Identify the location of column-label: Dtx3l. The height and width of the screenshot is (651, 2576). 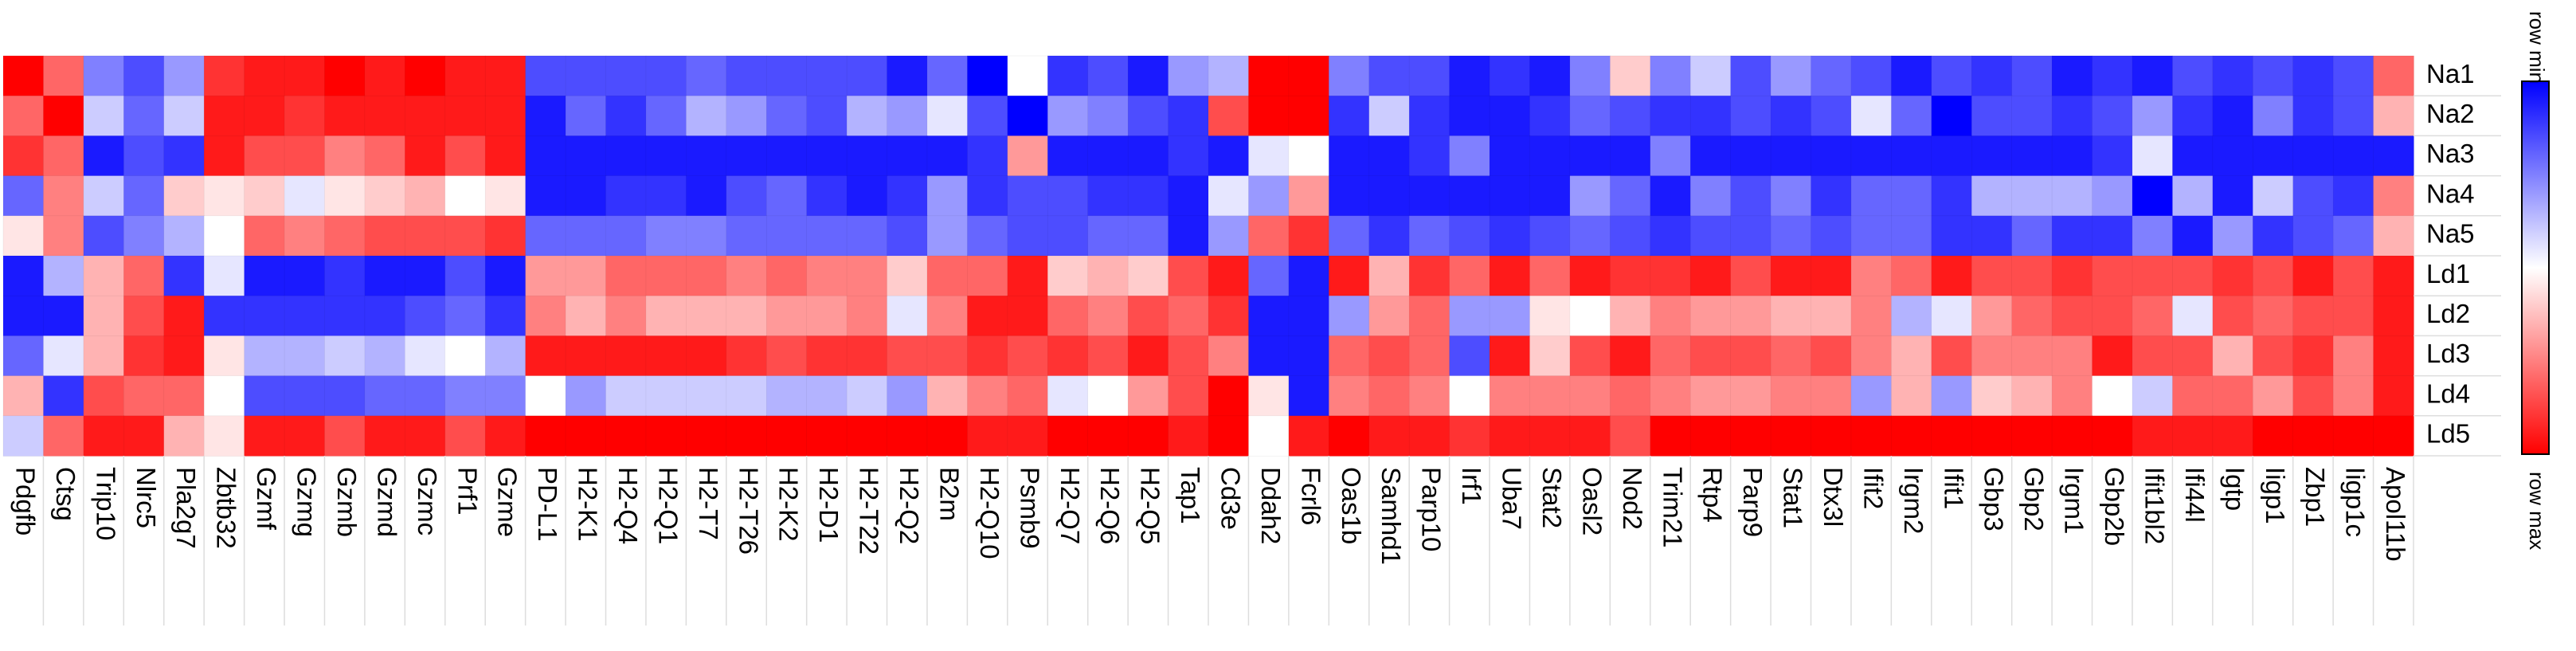
(1833, 497).